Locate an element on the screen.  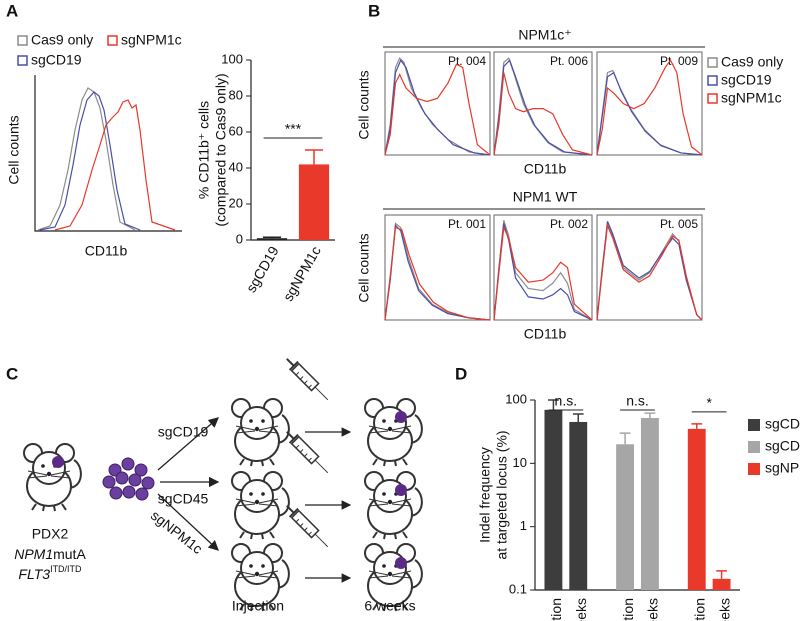
y-tick-label: 10 is located at coordinates (520, 462).